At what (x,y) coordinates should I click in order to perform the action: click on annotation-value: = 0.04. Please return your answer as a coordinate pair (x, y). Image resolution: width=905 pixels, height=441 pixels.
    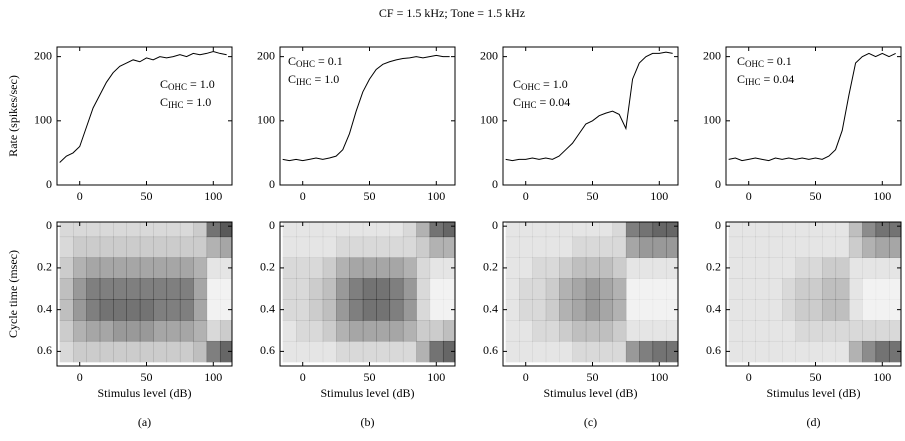
    Looking at the image, I should click on (778, 79).